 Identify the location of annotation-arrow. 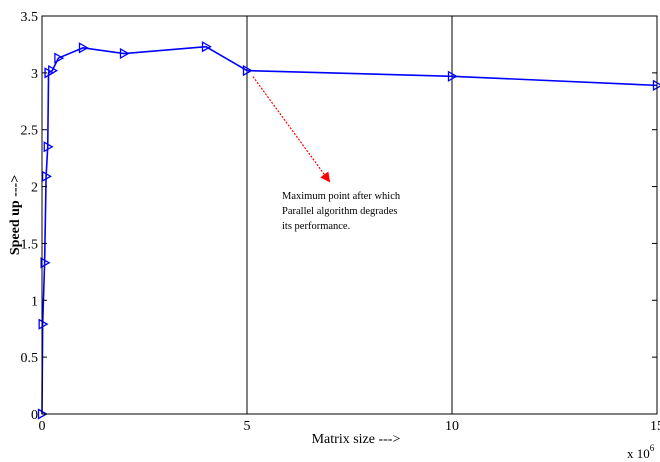
(291, 129).